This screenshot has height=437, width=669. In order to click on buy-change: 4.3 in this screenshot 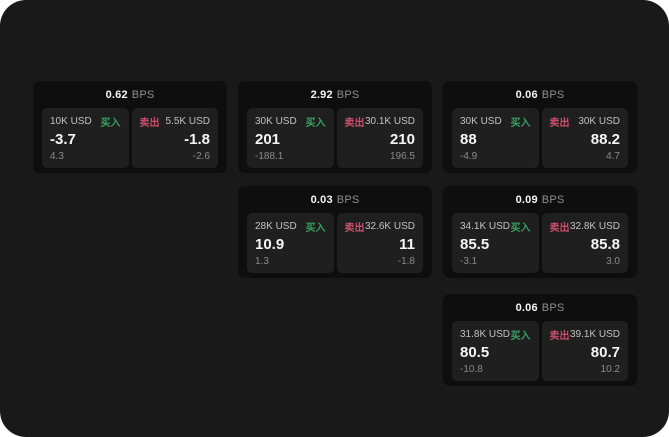, I will do `click(57, 156)`.